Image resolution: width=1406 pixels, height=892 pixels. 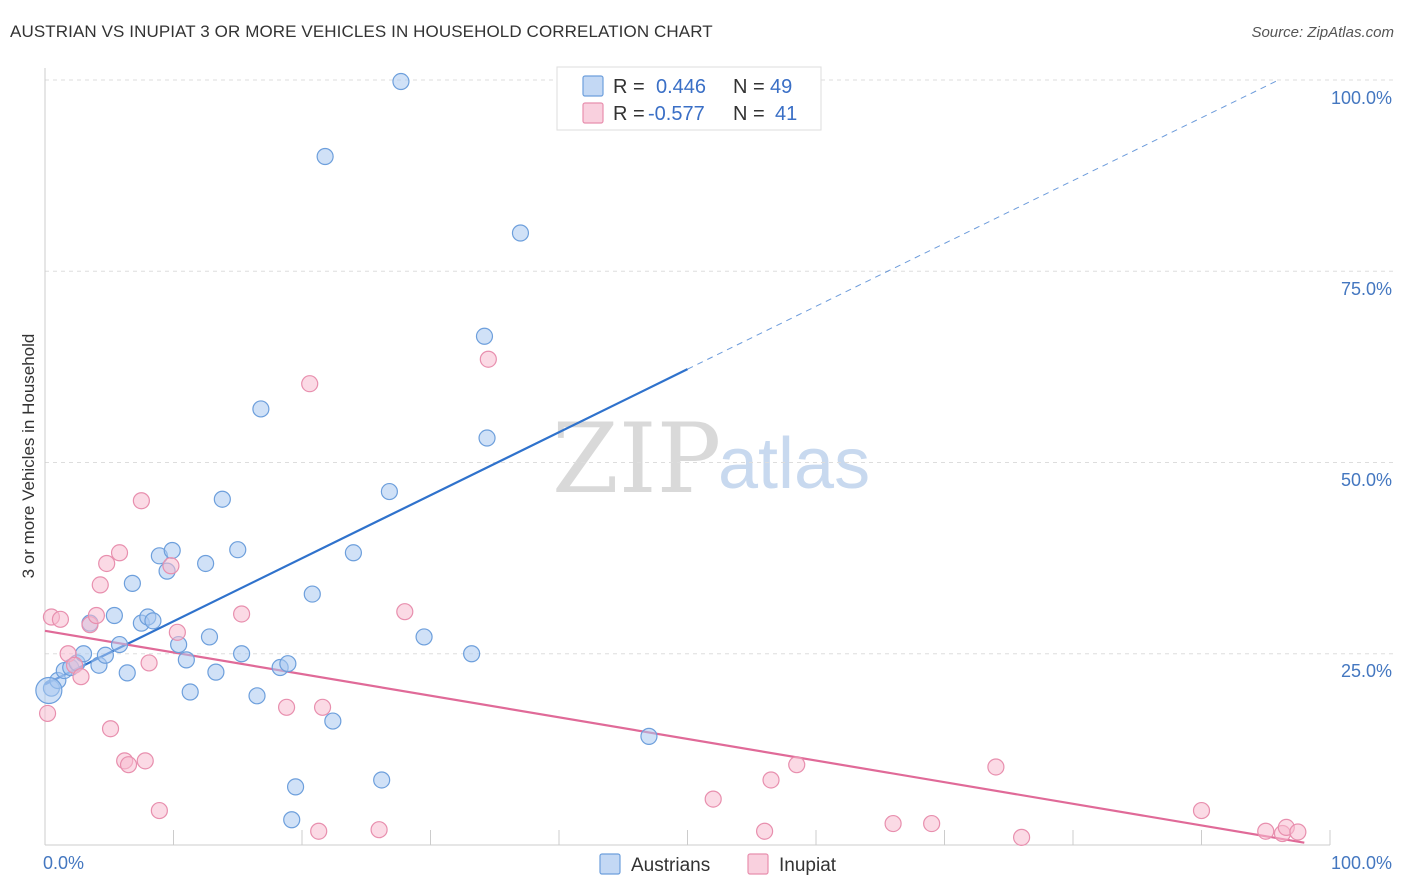 I want to click on x-tick-label-right: 100.0%, so click(x=1361, y=863).